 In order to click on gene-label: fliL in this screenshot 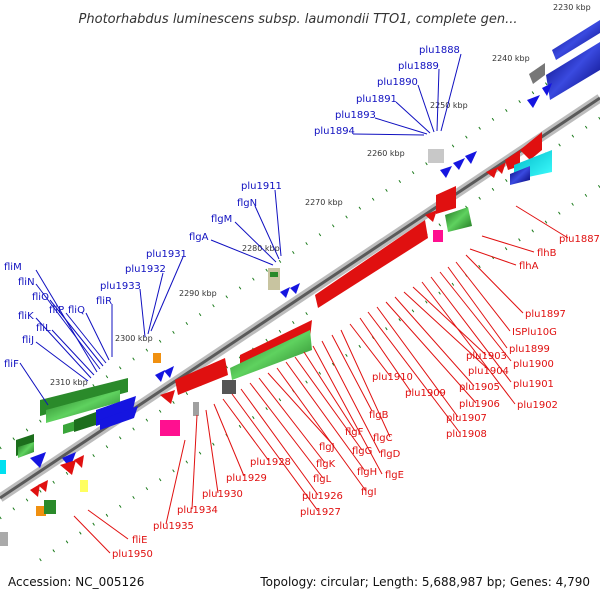, I will do `click(43, 328)`.